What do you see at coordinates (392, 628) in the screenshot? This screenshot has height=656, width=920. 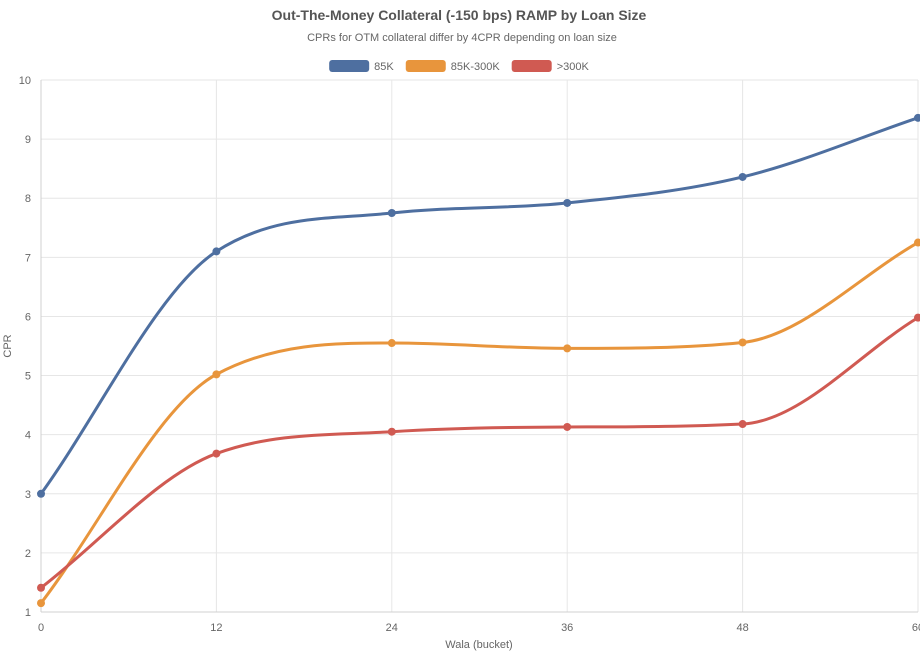 I see `x-tick-label: 24` at bounding box center [392, 628].